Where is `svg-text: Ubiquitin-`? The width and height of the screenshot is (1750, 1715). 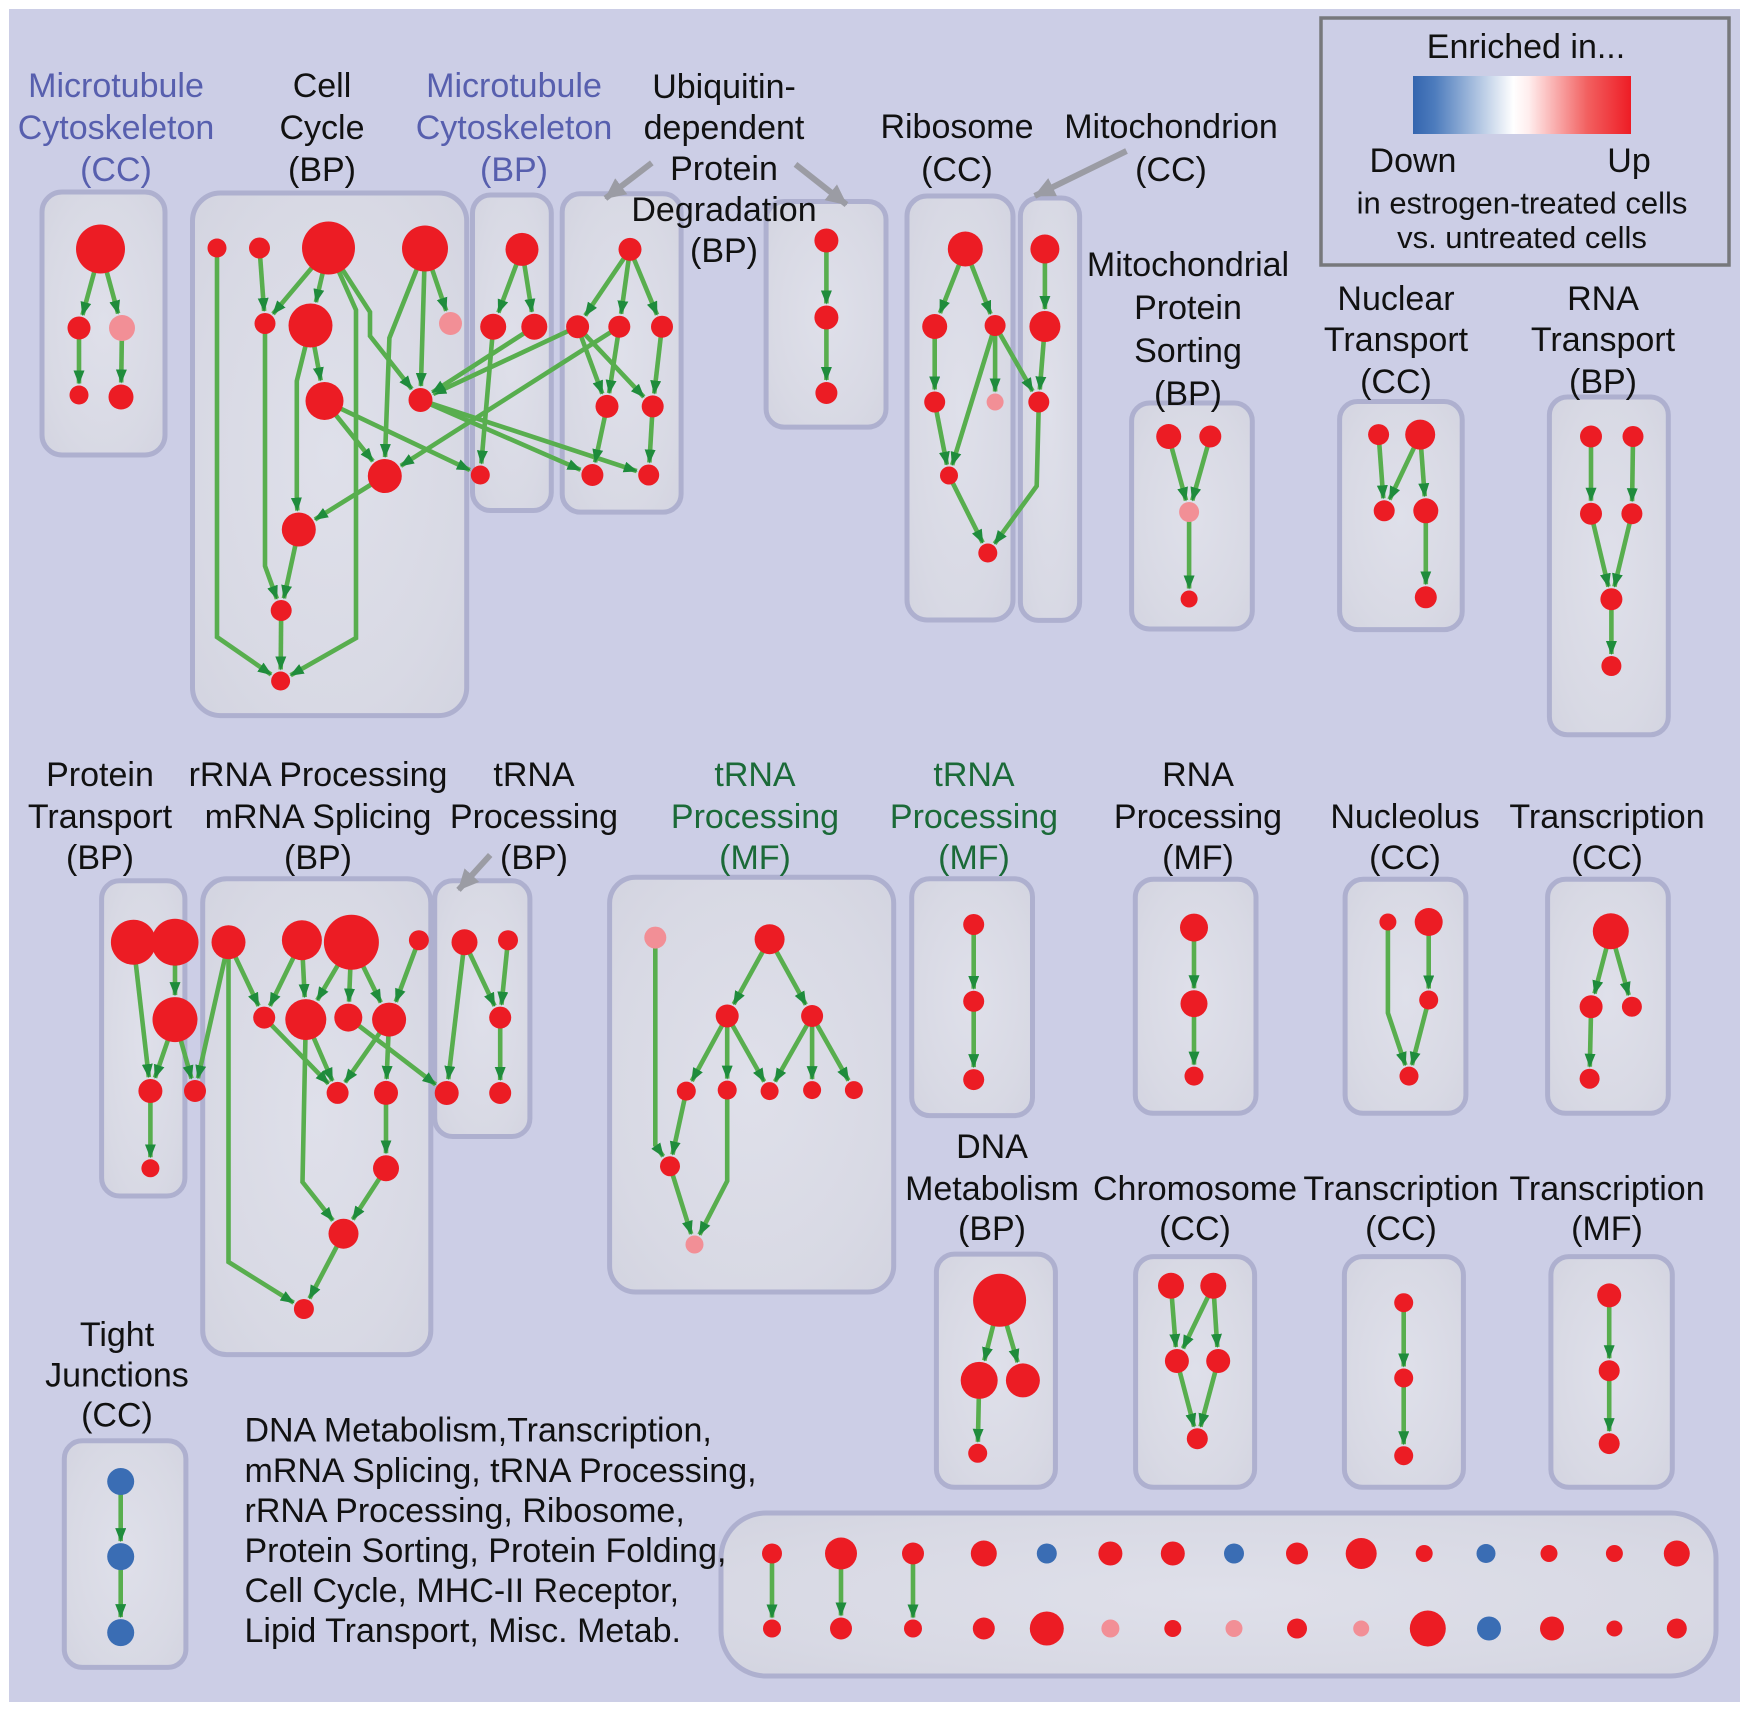 svg-text: Ubiquitin- is located at coordinates (724, 87).